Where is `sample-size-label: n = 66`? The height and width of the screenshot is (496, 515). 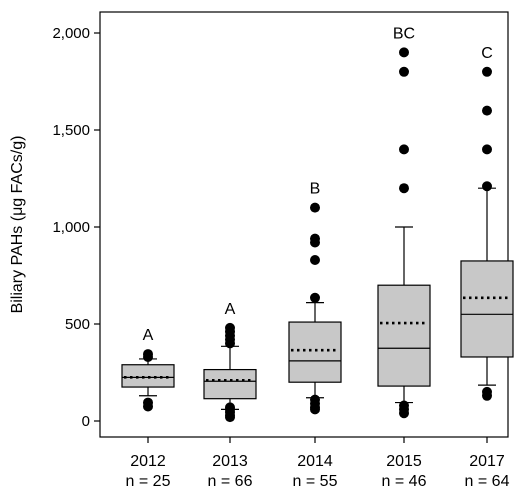 sample-size-label: n = 66 is located at coordinates (230, 481).